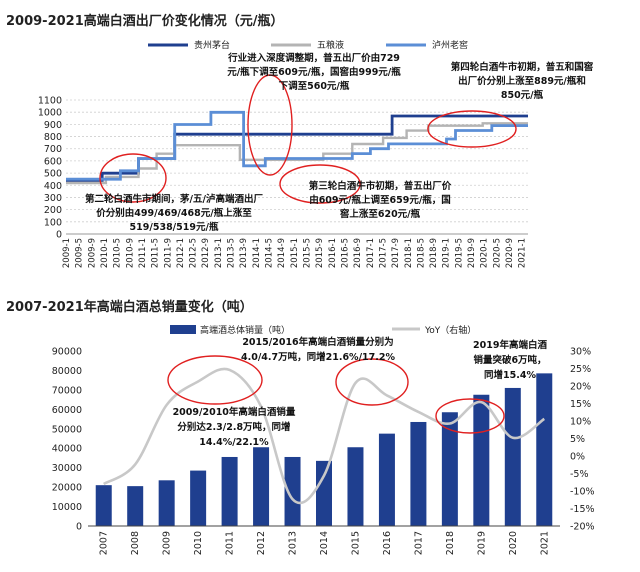 This screenshot has height=572, width=640. Describe the element at coordinates (577, 457) in the screenshot. I see `y2-tick-label: 0%` at that location.